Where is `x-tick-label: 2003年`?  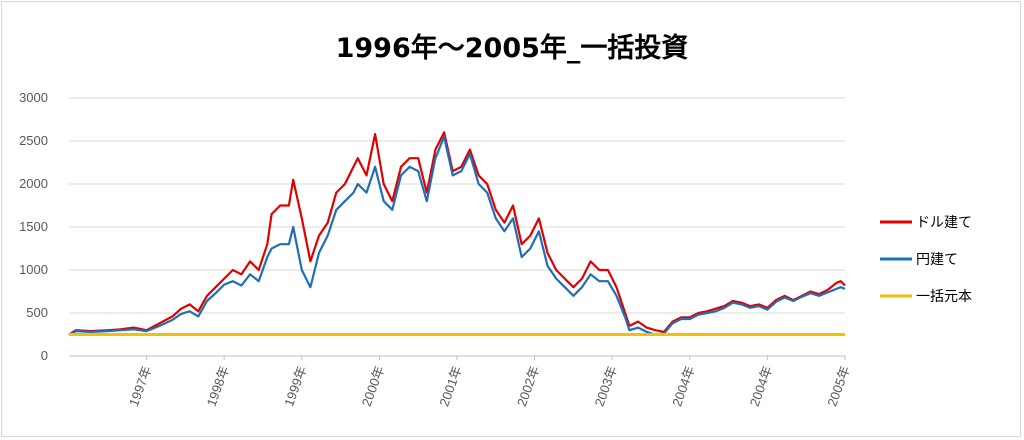 x-tick-label: 2003年 is located at coordinates (606, 386).